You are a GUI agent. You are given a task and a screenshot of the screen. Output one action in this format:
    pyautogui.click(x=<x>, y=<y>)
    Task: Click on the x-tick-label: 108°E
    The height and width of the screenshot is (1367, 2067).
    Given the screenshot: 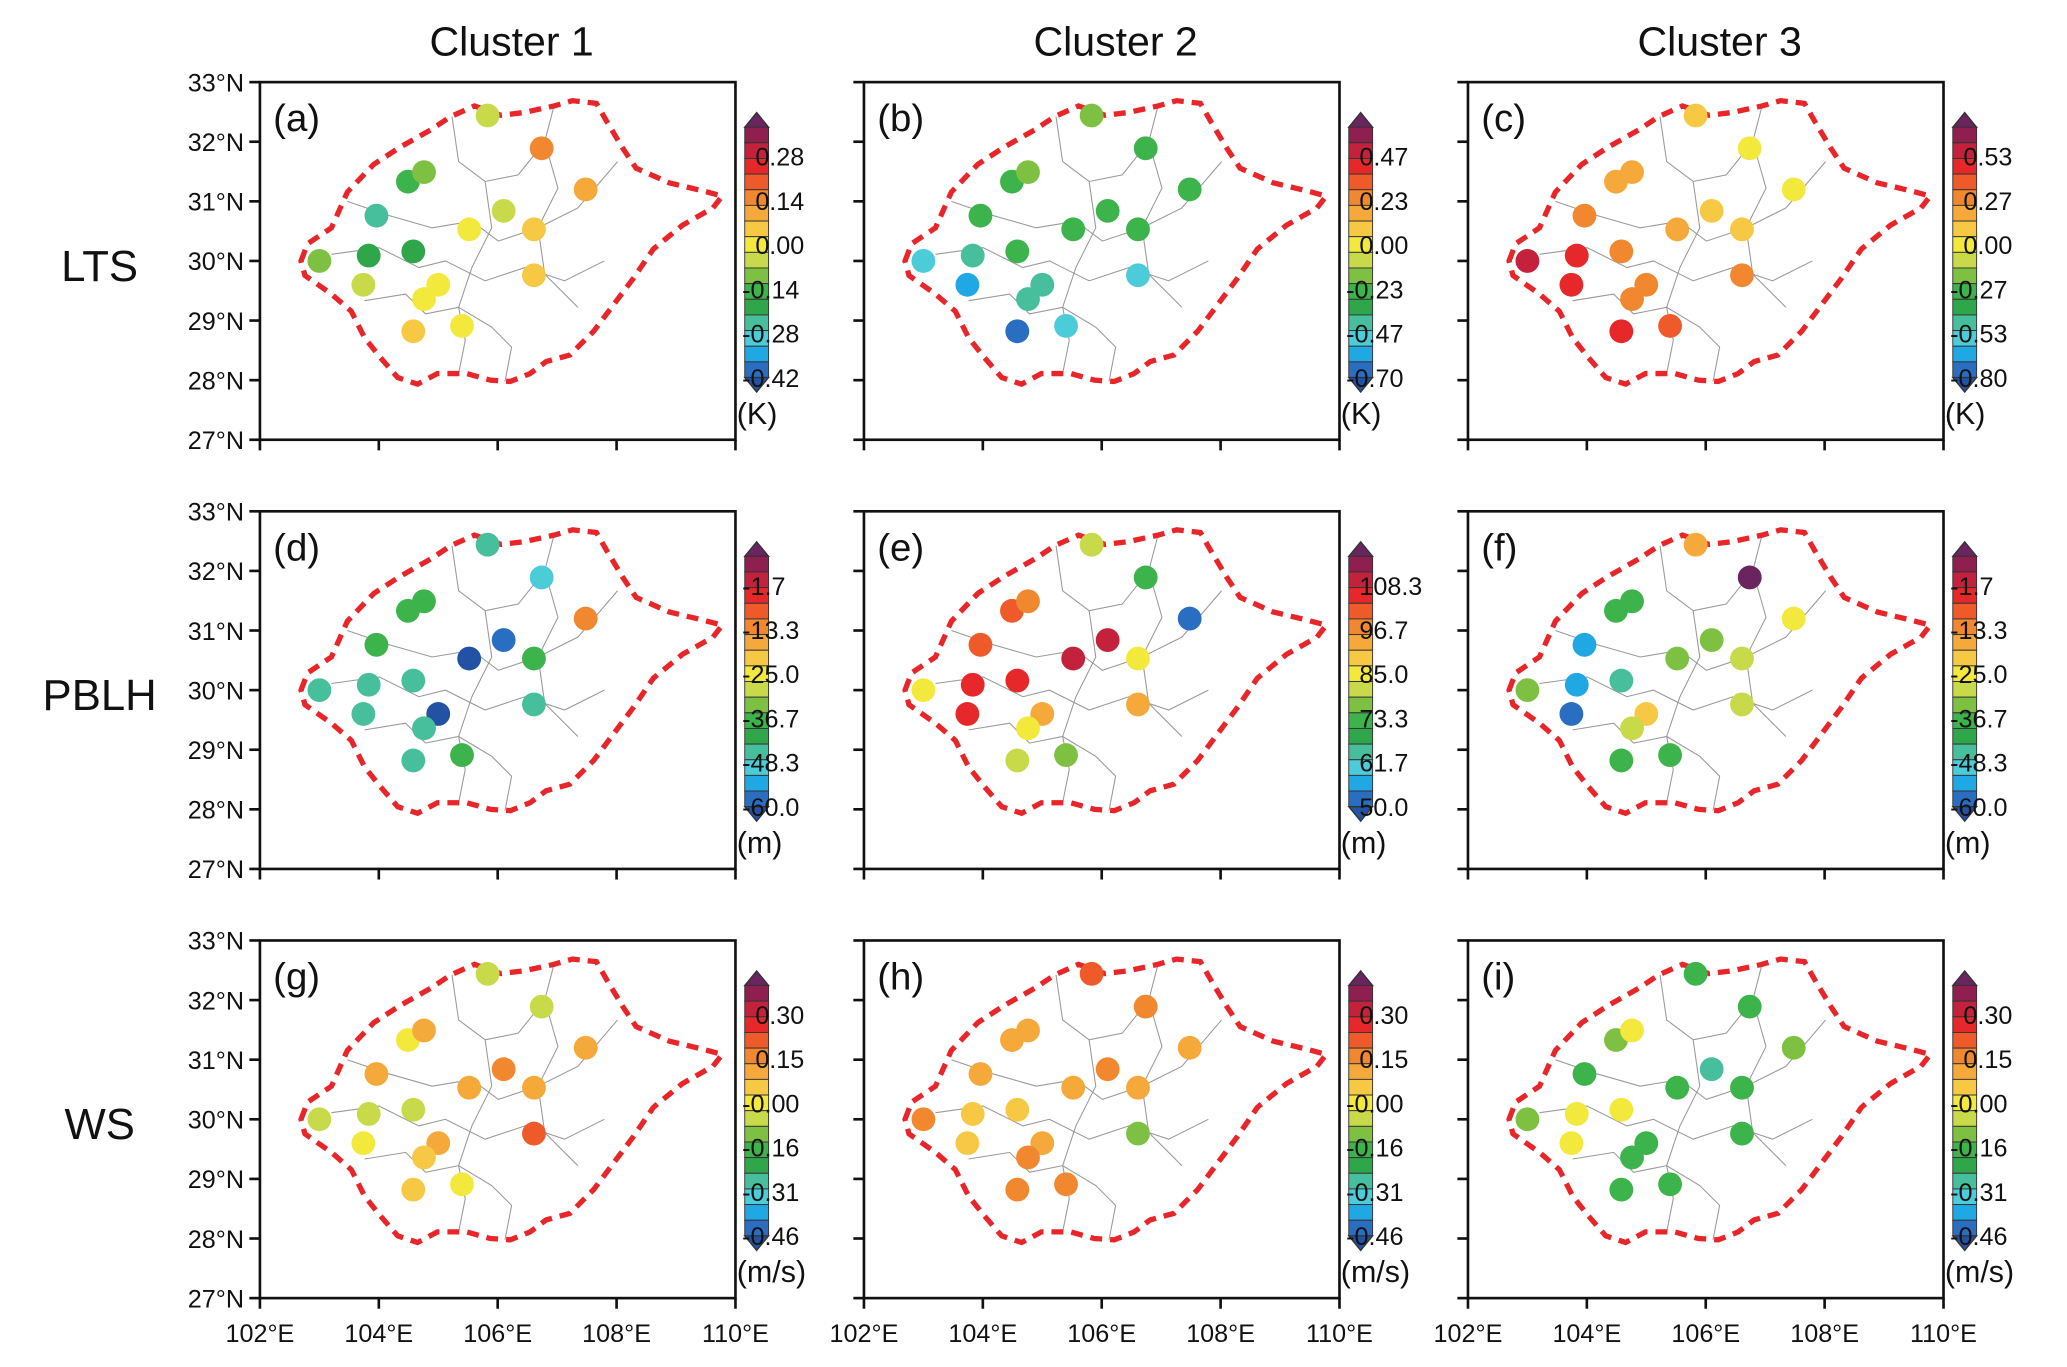 What is the action you would take?
    pyautogui.click(x=1220, y=1334)
    